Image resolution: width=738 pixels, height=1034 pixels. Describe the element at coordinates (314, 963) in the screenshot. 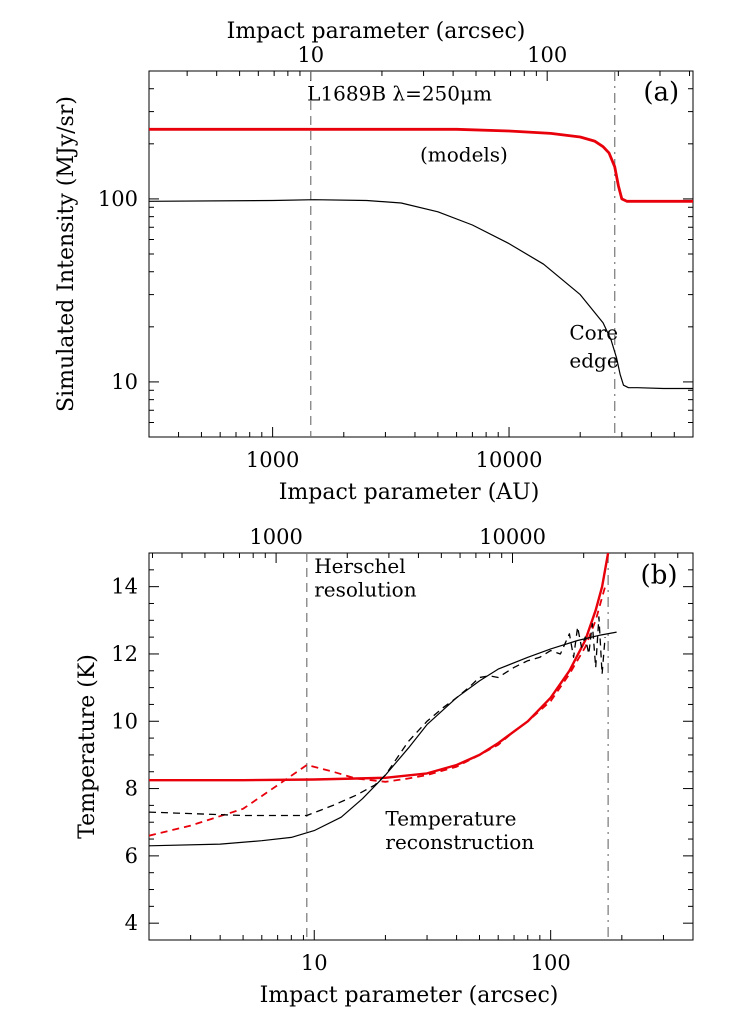

I see `x-tick-label: 10` at that location.